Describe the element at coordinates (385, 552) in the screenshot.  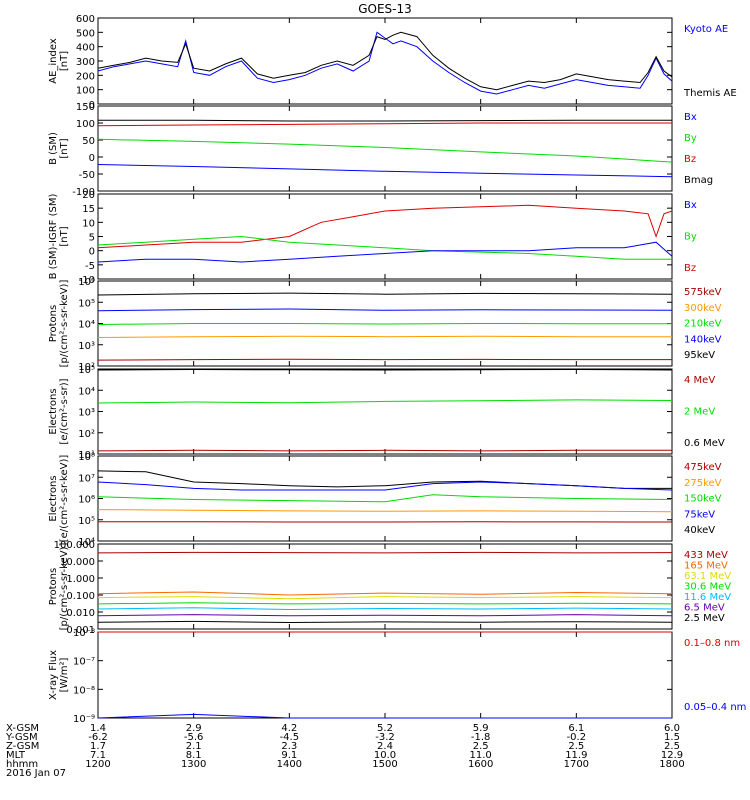
I see `series-line-433-mev` at that location.